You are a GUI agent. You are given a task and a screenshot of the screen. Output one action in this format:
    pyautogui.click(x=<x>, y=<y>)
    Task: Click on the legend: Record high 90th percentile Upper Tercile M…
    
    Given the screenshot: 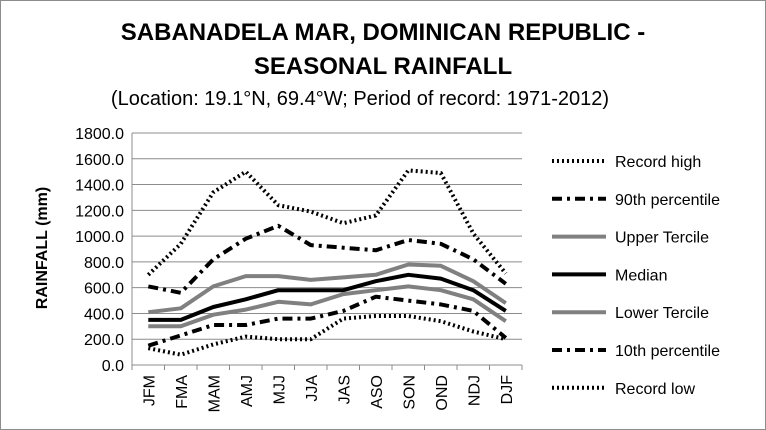 What is the action you would take?
    pyautogui.click(x=636, y=276)
    